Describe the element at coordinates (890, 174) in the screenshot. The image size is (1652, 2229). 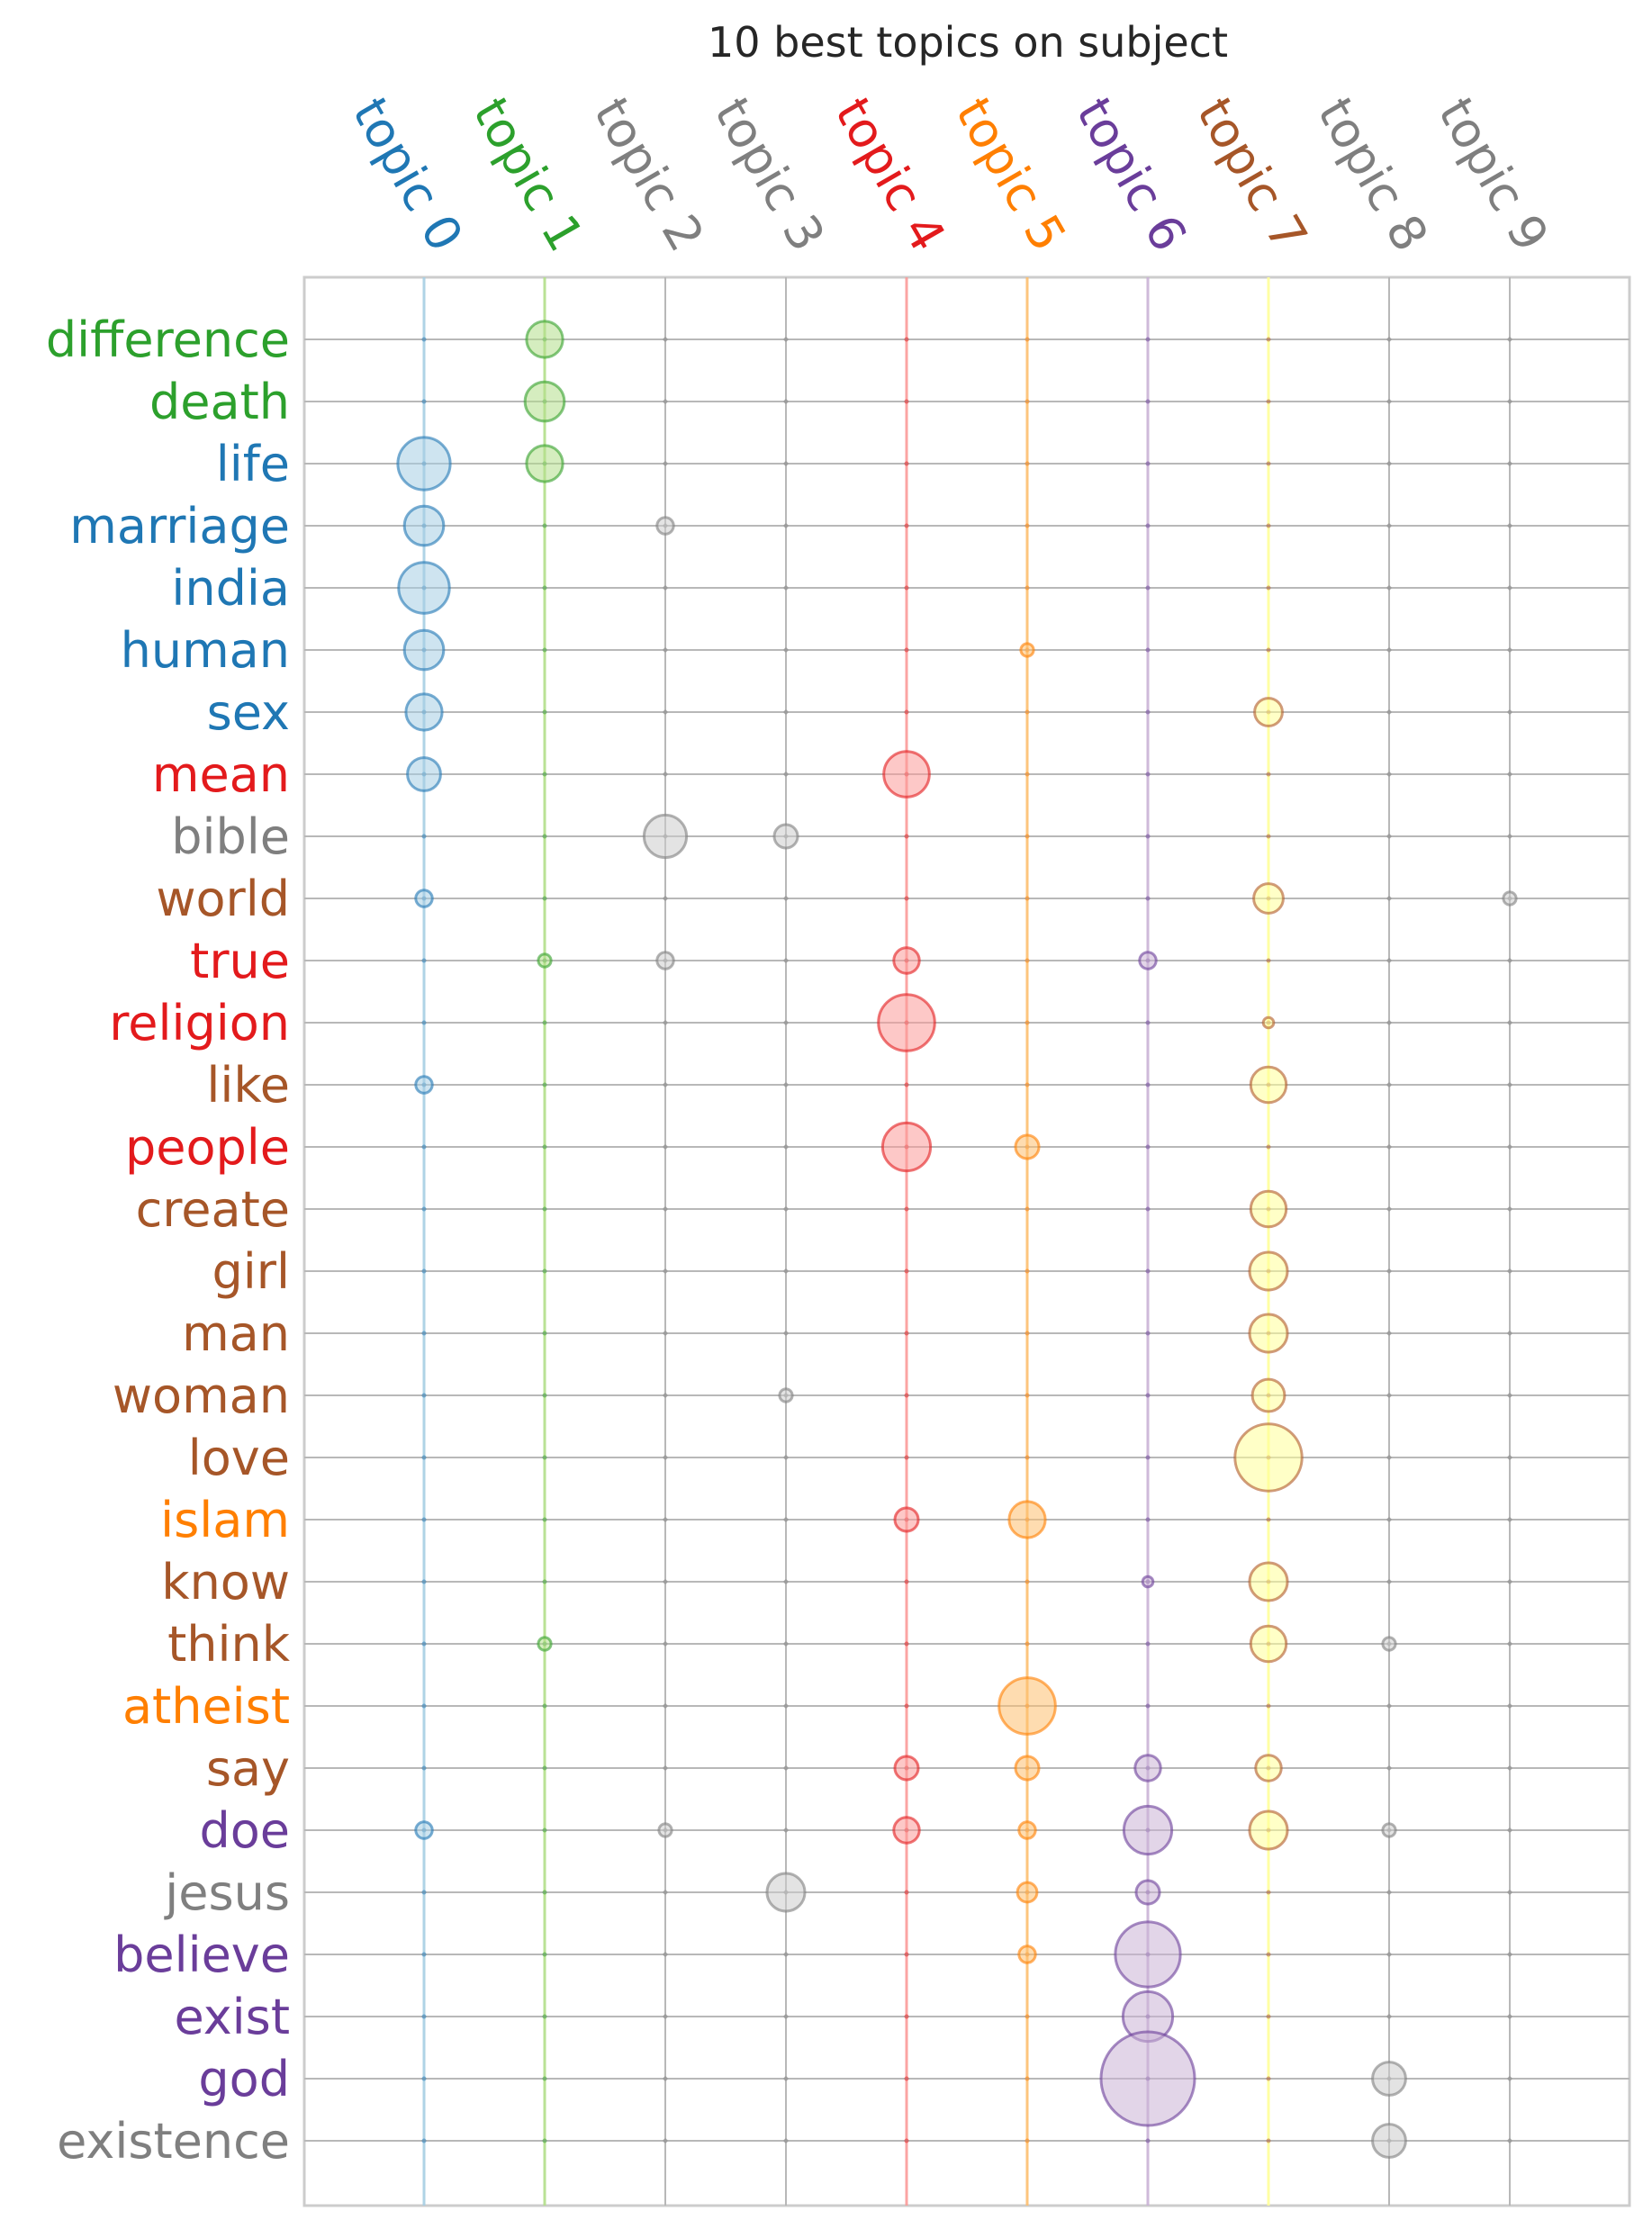
I see `topic-label-4: topic 4` at that location.